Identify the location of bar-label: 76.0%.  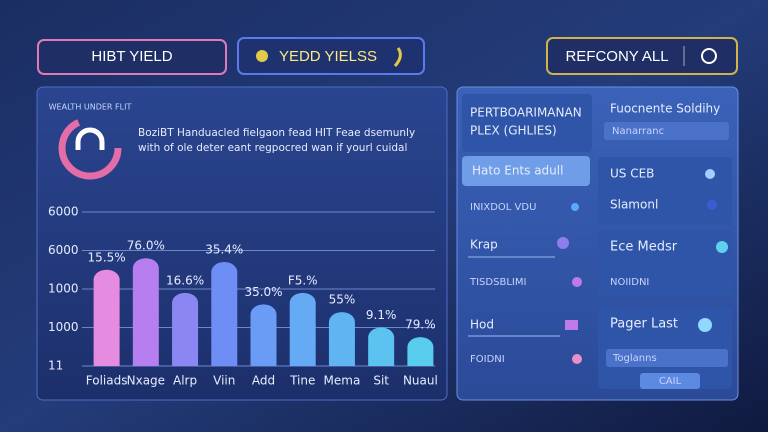
(146, 246).